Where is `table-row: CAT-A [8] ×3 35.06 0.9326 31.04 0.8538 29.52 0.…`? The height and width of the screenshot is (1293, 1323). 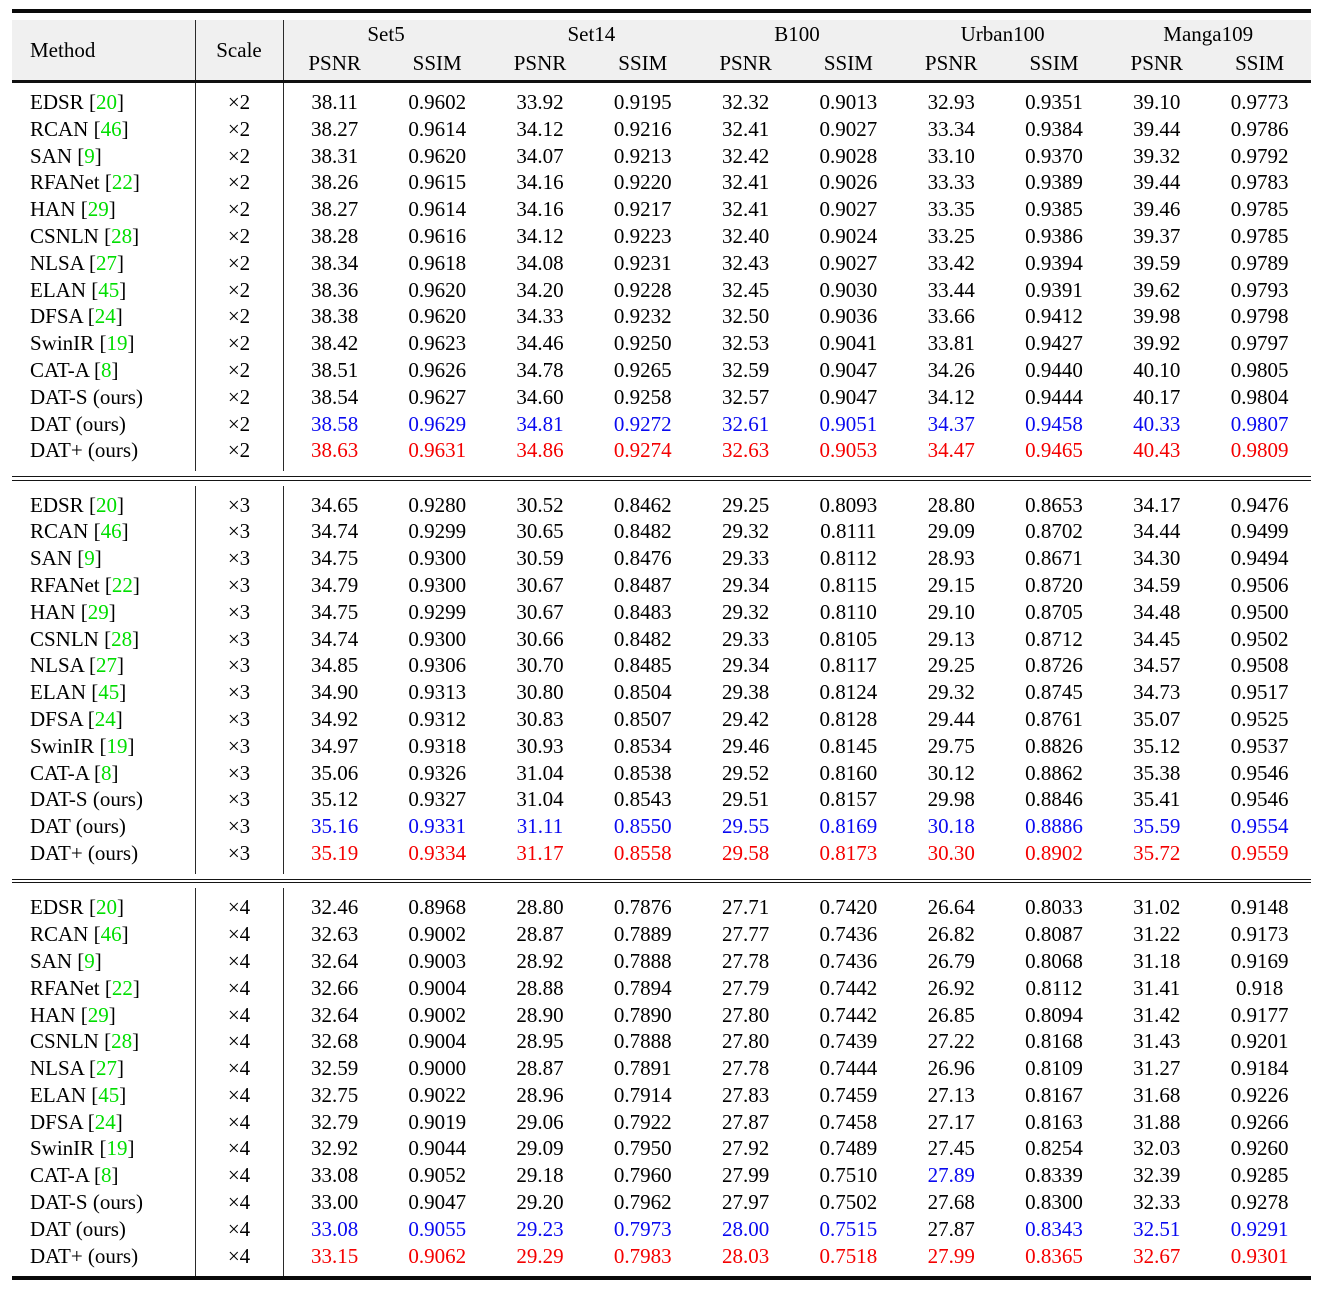 table-row: CAT-A [8] ×3 35.06 0.9326 31.04 0.8538 29.52 0.… is located at coordinates (661, 773).